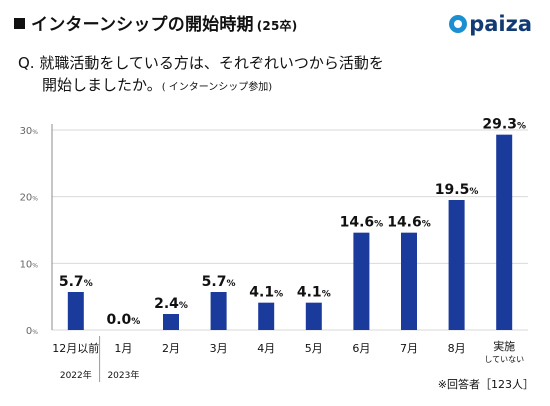 The image size is (550, 406). What do you see at coordinates (123, 375) in the screenshot?
I see `year-label: 2023年` at bounding box center [123, 375].